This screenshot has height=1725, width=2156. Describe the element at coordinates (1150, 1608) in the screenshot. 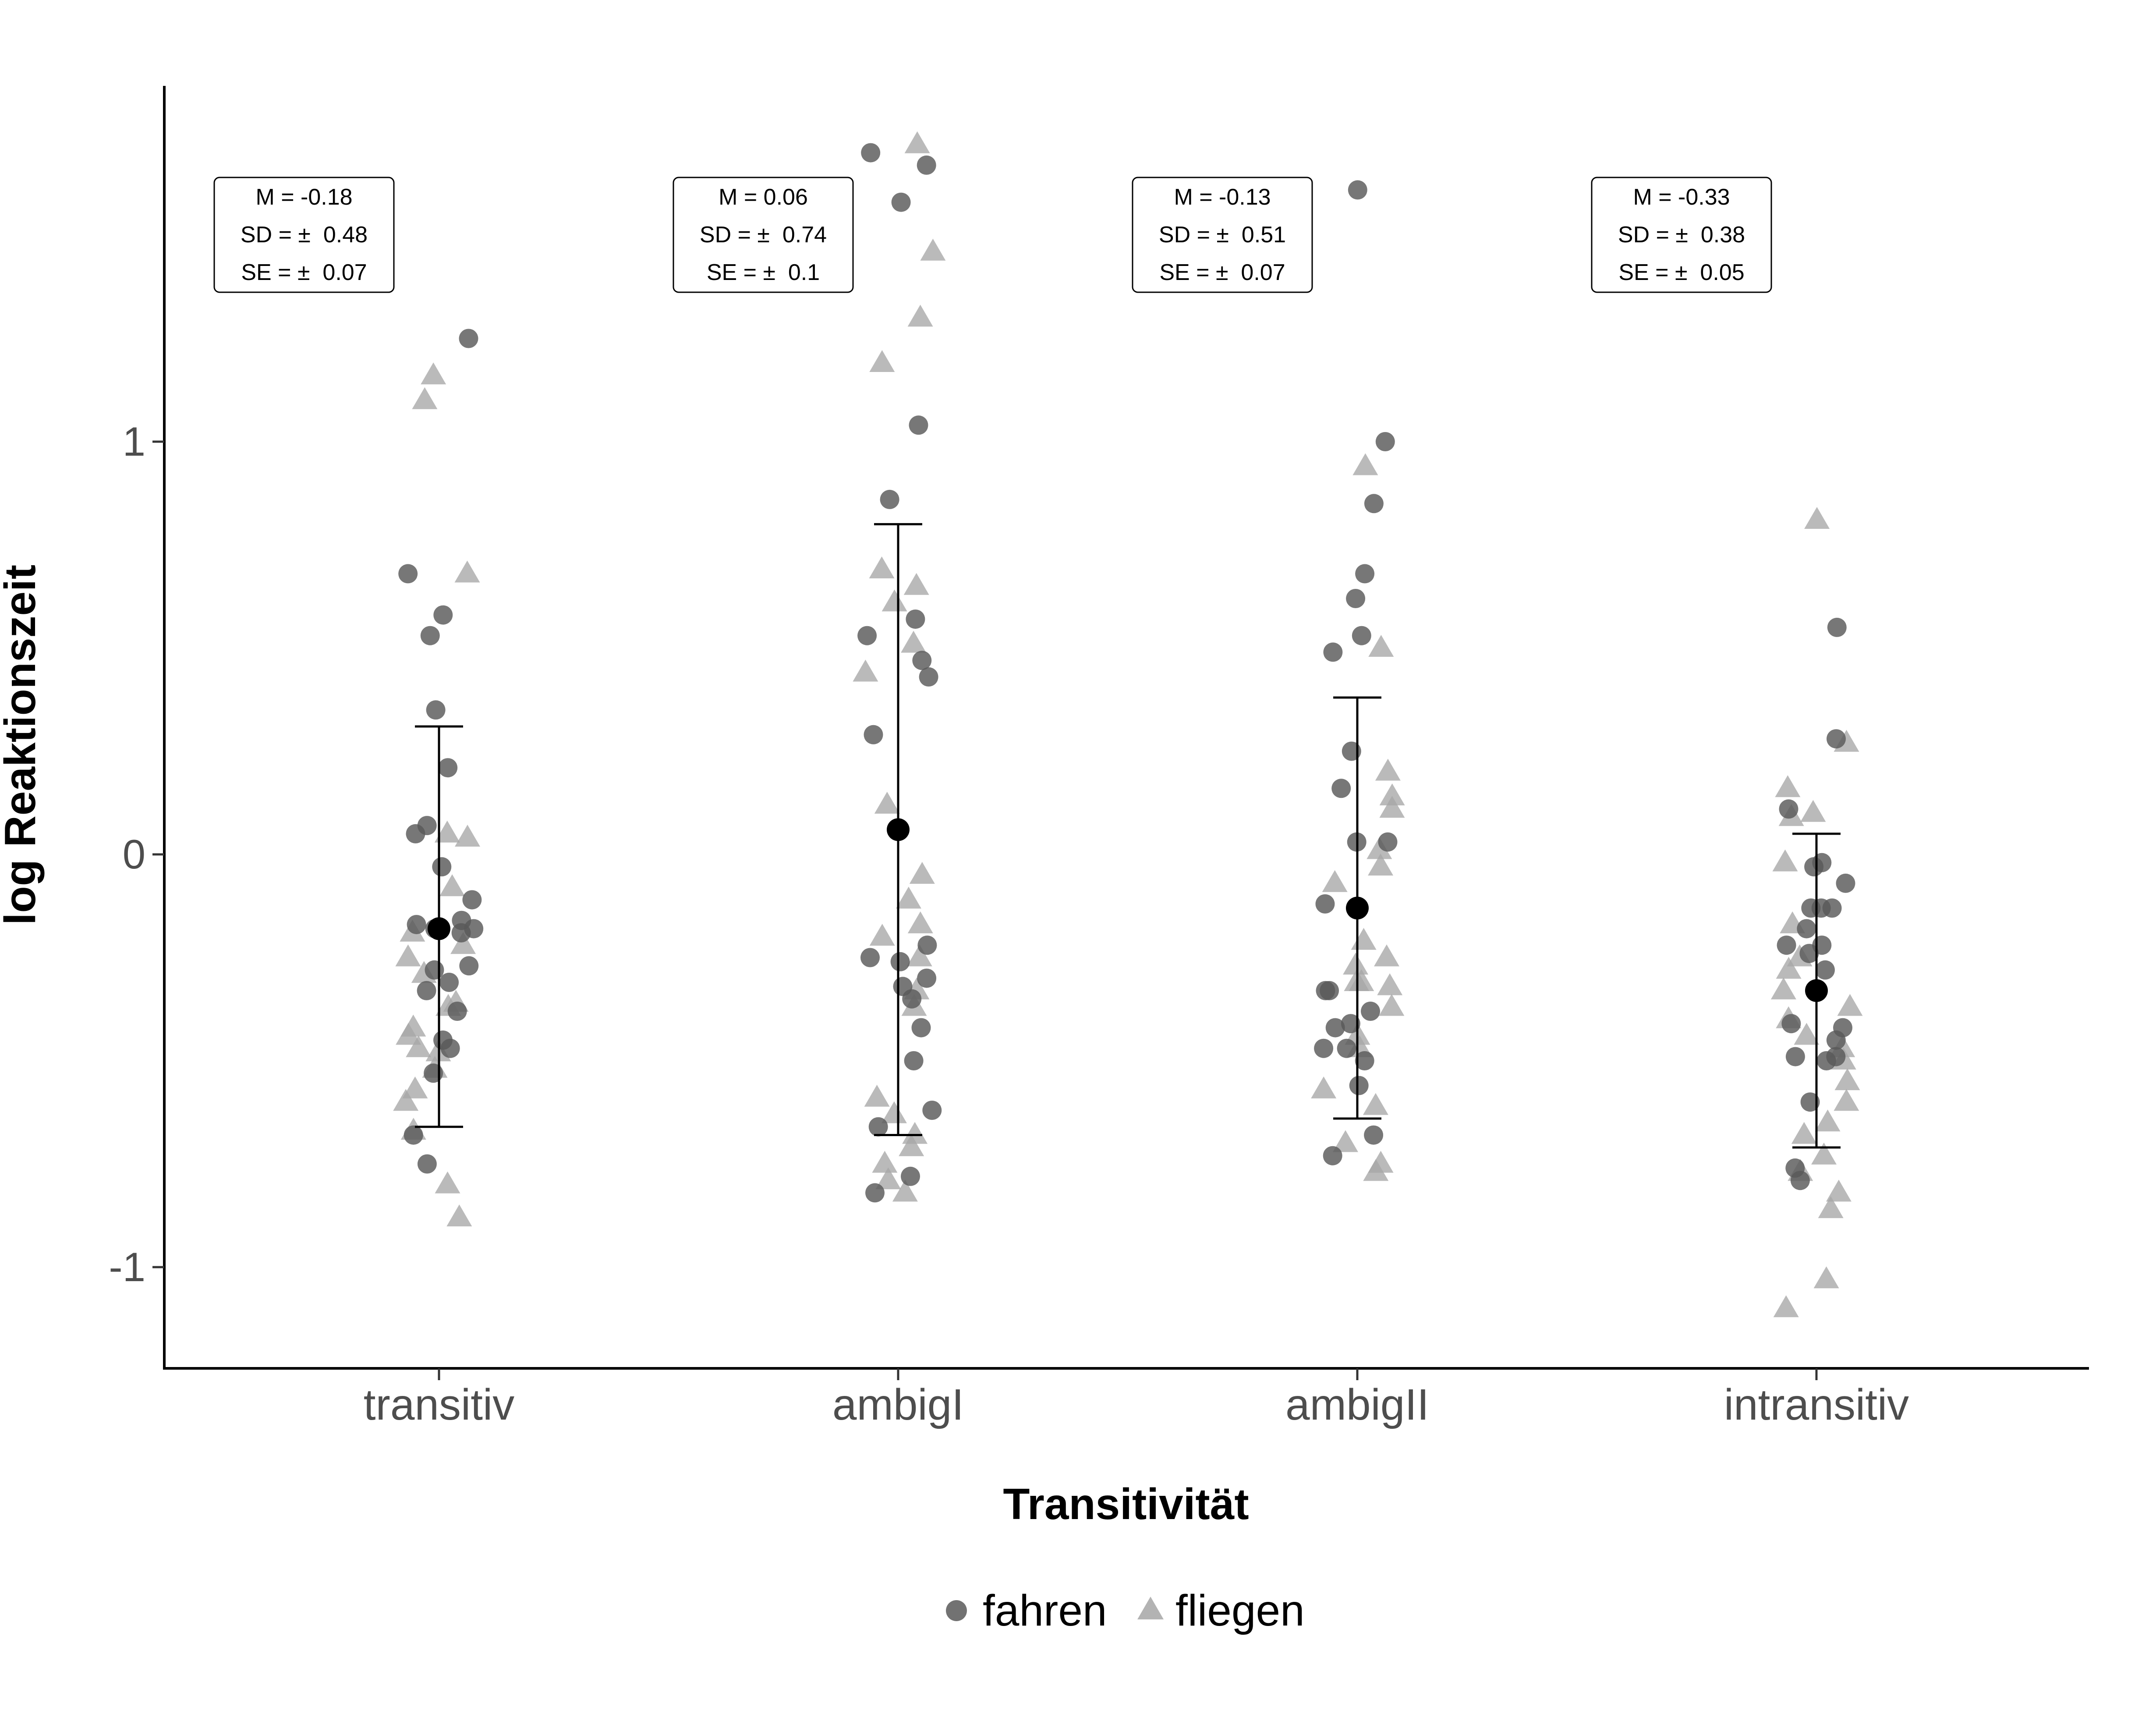

I see `legend-marker-fliegen` at that location.